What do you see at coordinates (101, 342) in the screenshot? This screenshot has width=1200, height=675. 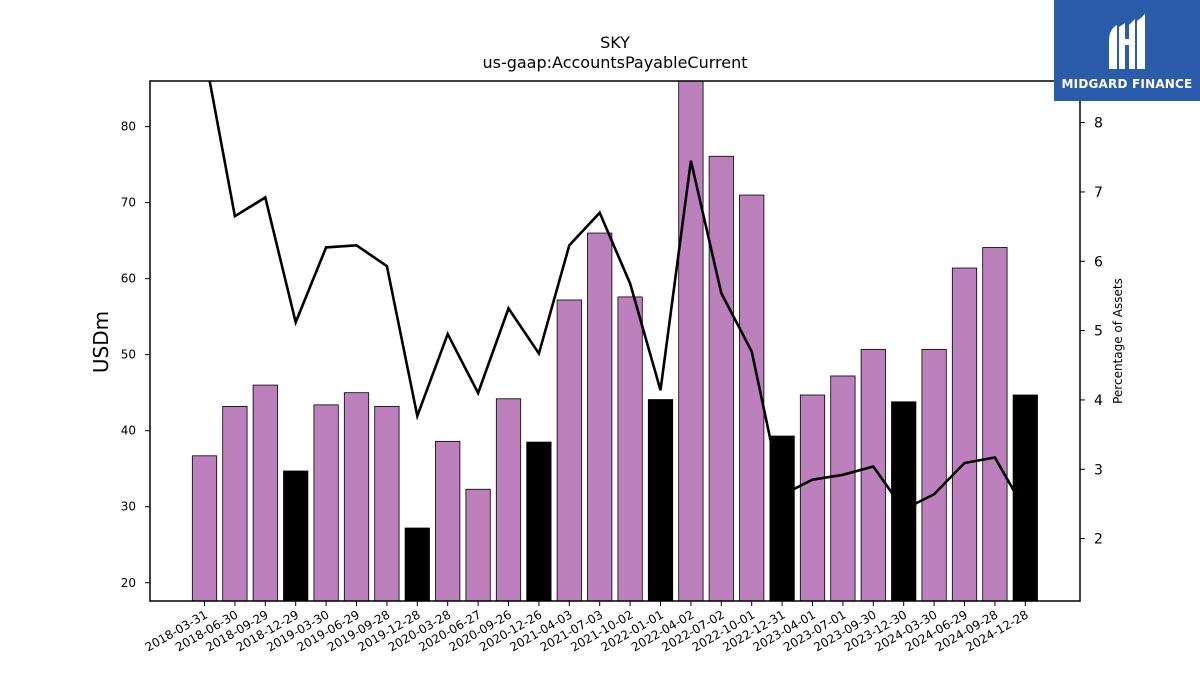 I see `y-axis-label-left: USDm` at bounding box center [101, 342].